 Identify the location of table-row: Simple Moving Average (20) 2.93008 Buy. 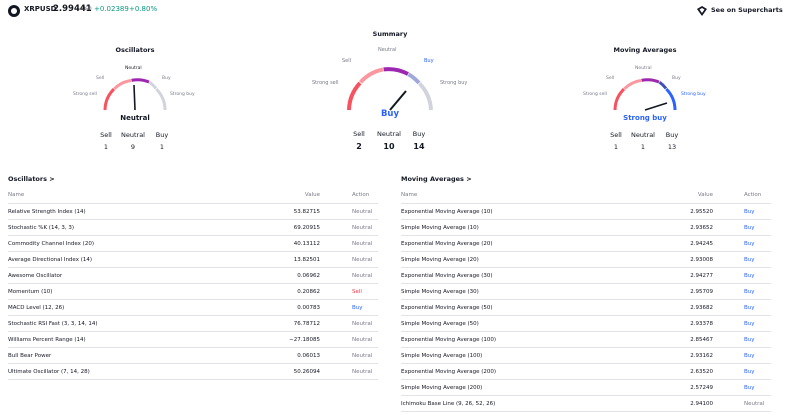
(586, 260).